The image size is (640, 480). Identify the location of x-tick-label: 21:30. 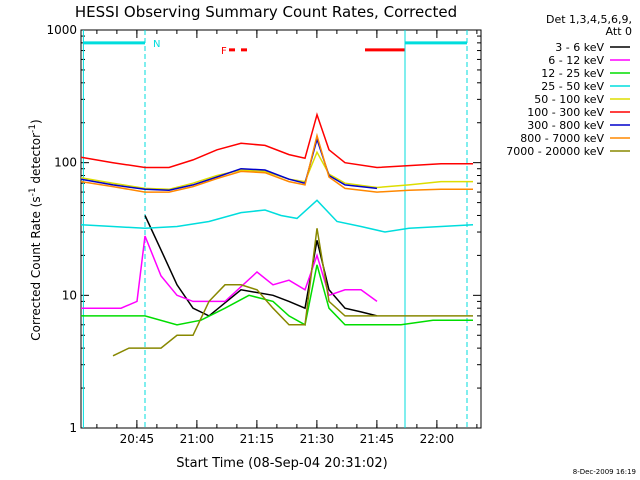
(317, 439).